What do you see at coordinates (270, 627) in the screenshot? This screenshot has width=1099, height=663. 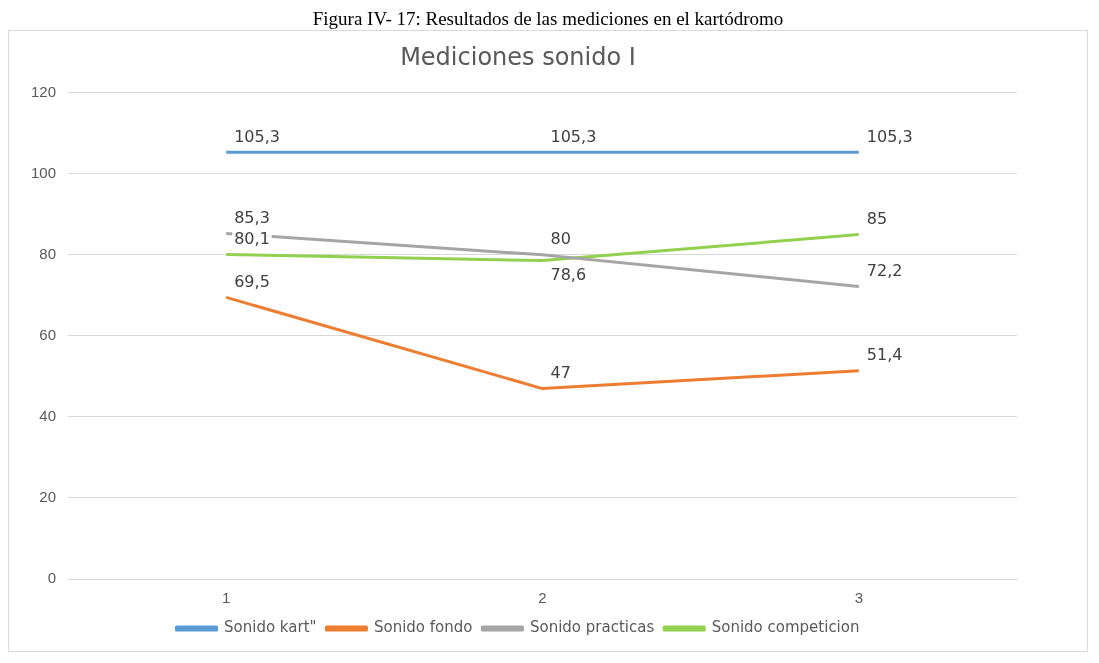 I see `legend-label: Sonido kart"` at bounding box center [270, 627].